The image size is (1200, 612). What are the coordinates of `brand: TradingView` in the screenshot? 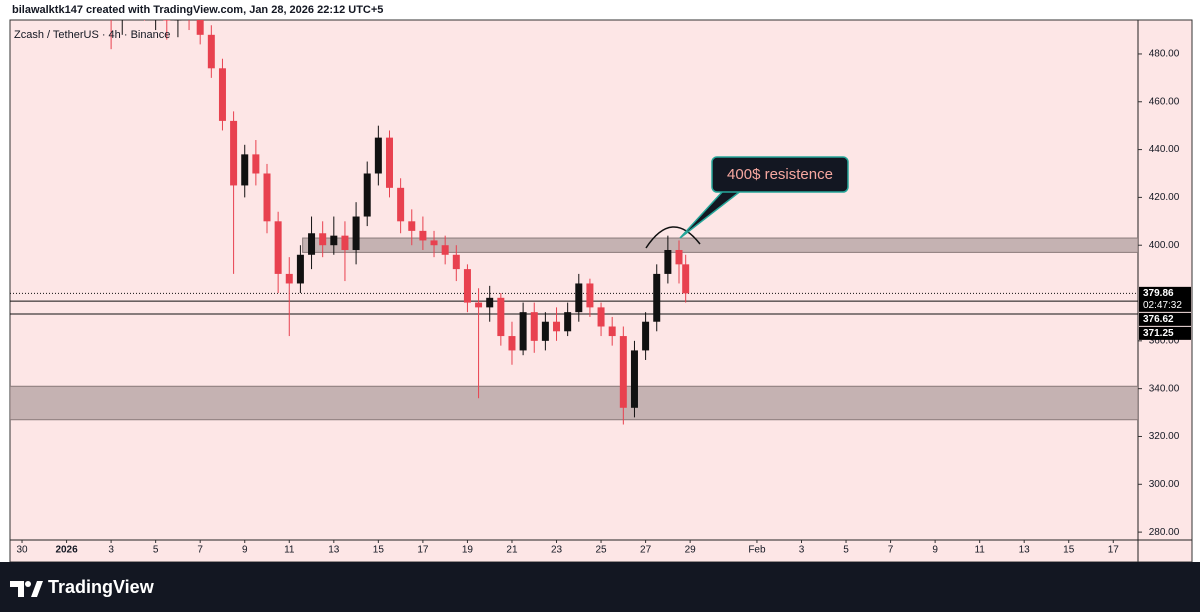 It's located at (101, 587).